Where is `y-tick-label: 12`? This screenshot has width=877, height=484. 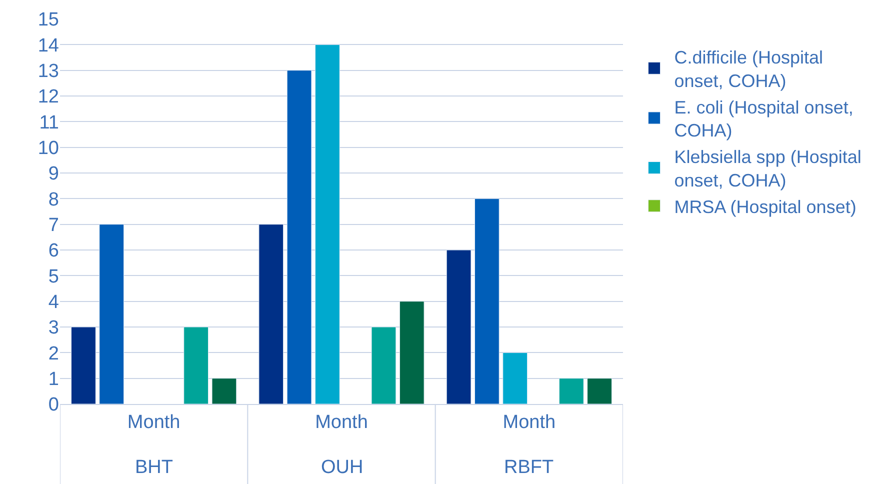 y-tick-label: 12 is located at coordinates (48, 97).